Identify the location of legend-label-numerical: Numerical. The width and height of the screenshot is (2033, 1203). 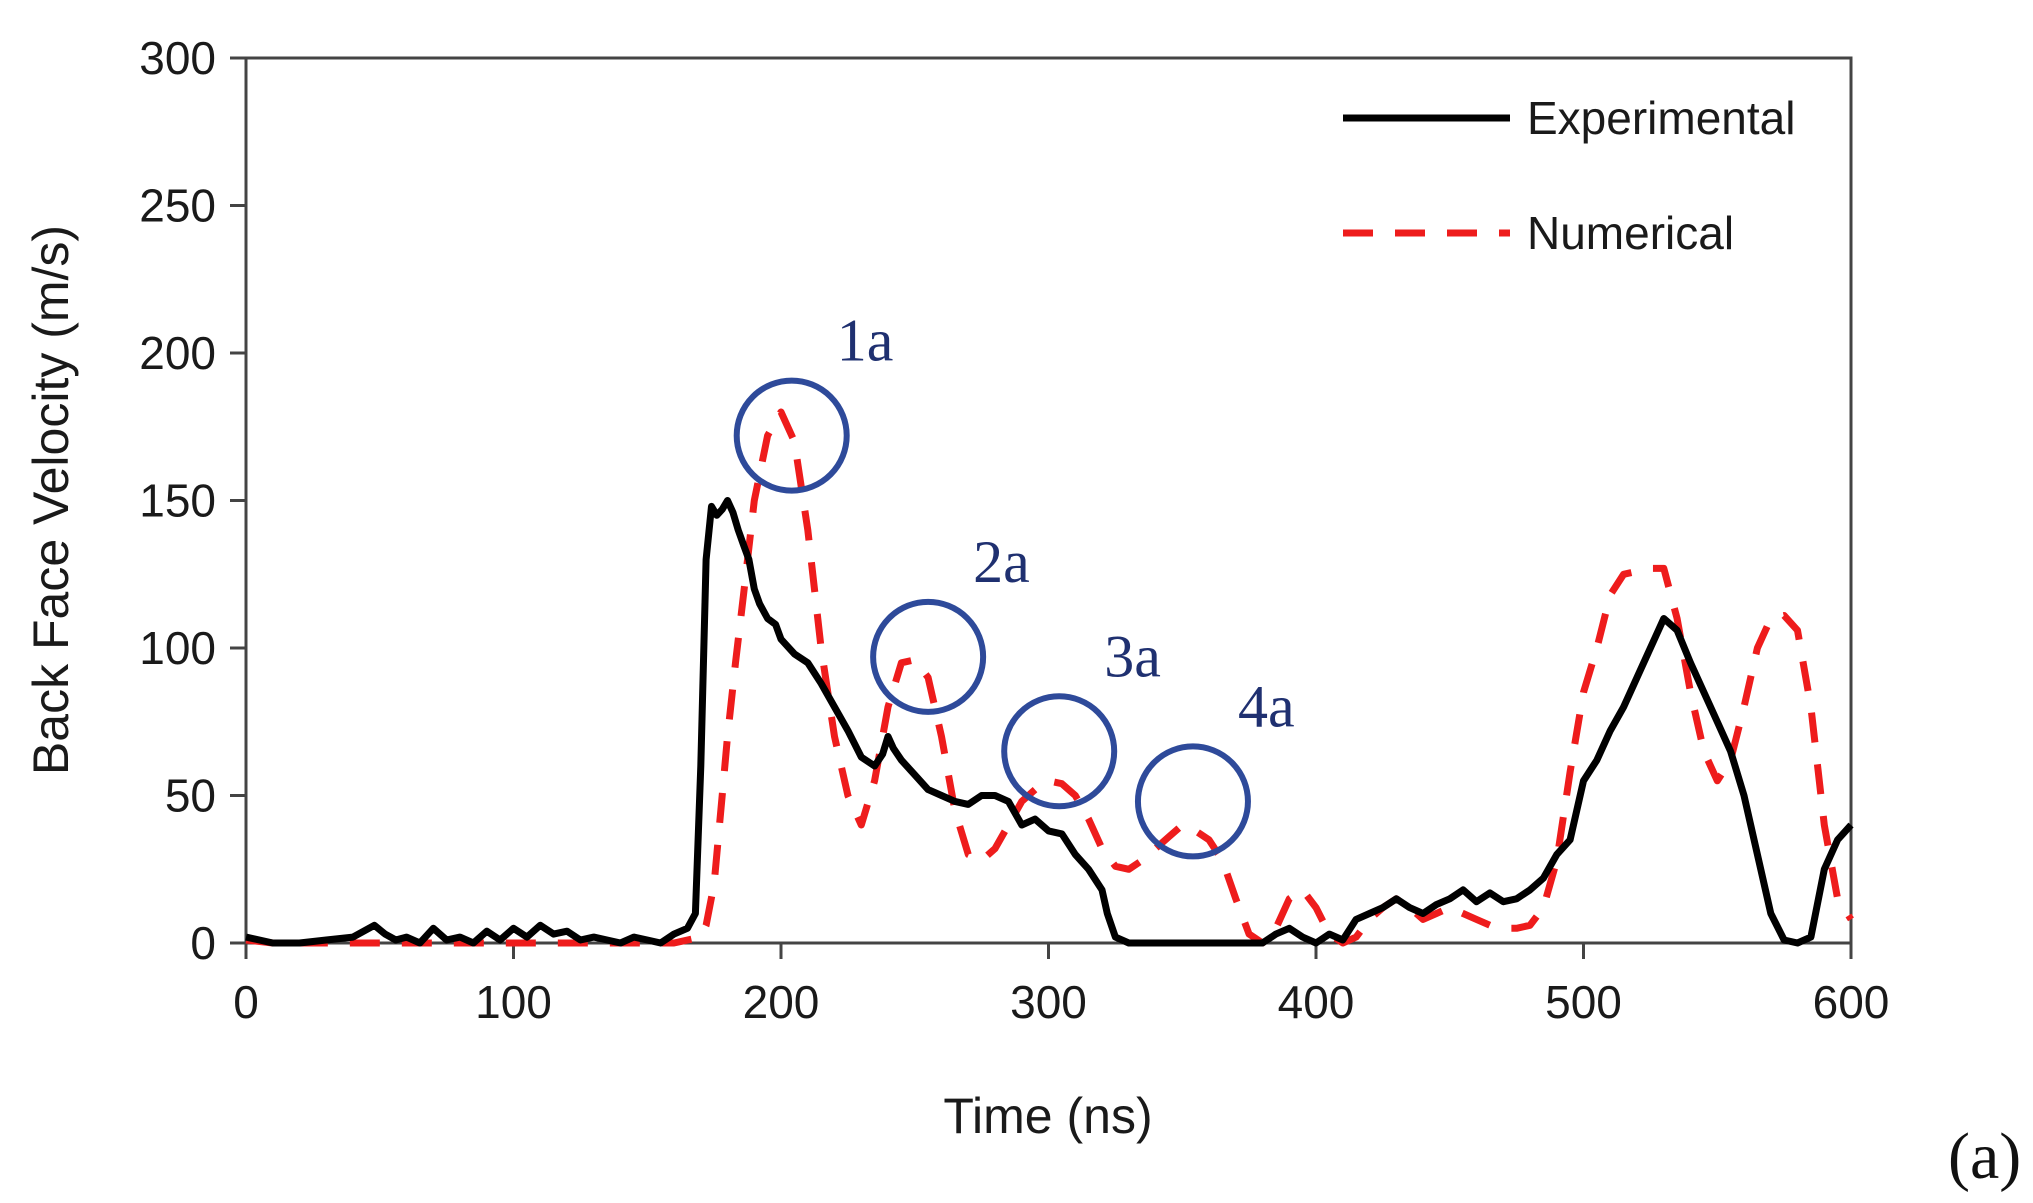
(1630, 233).